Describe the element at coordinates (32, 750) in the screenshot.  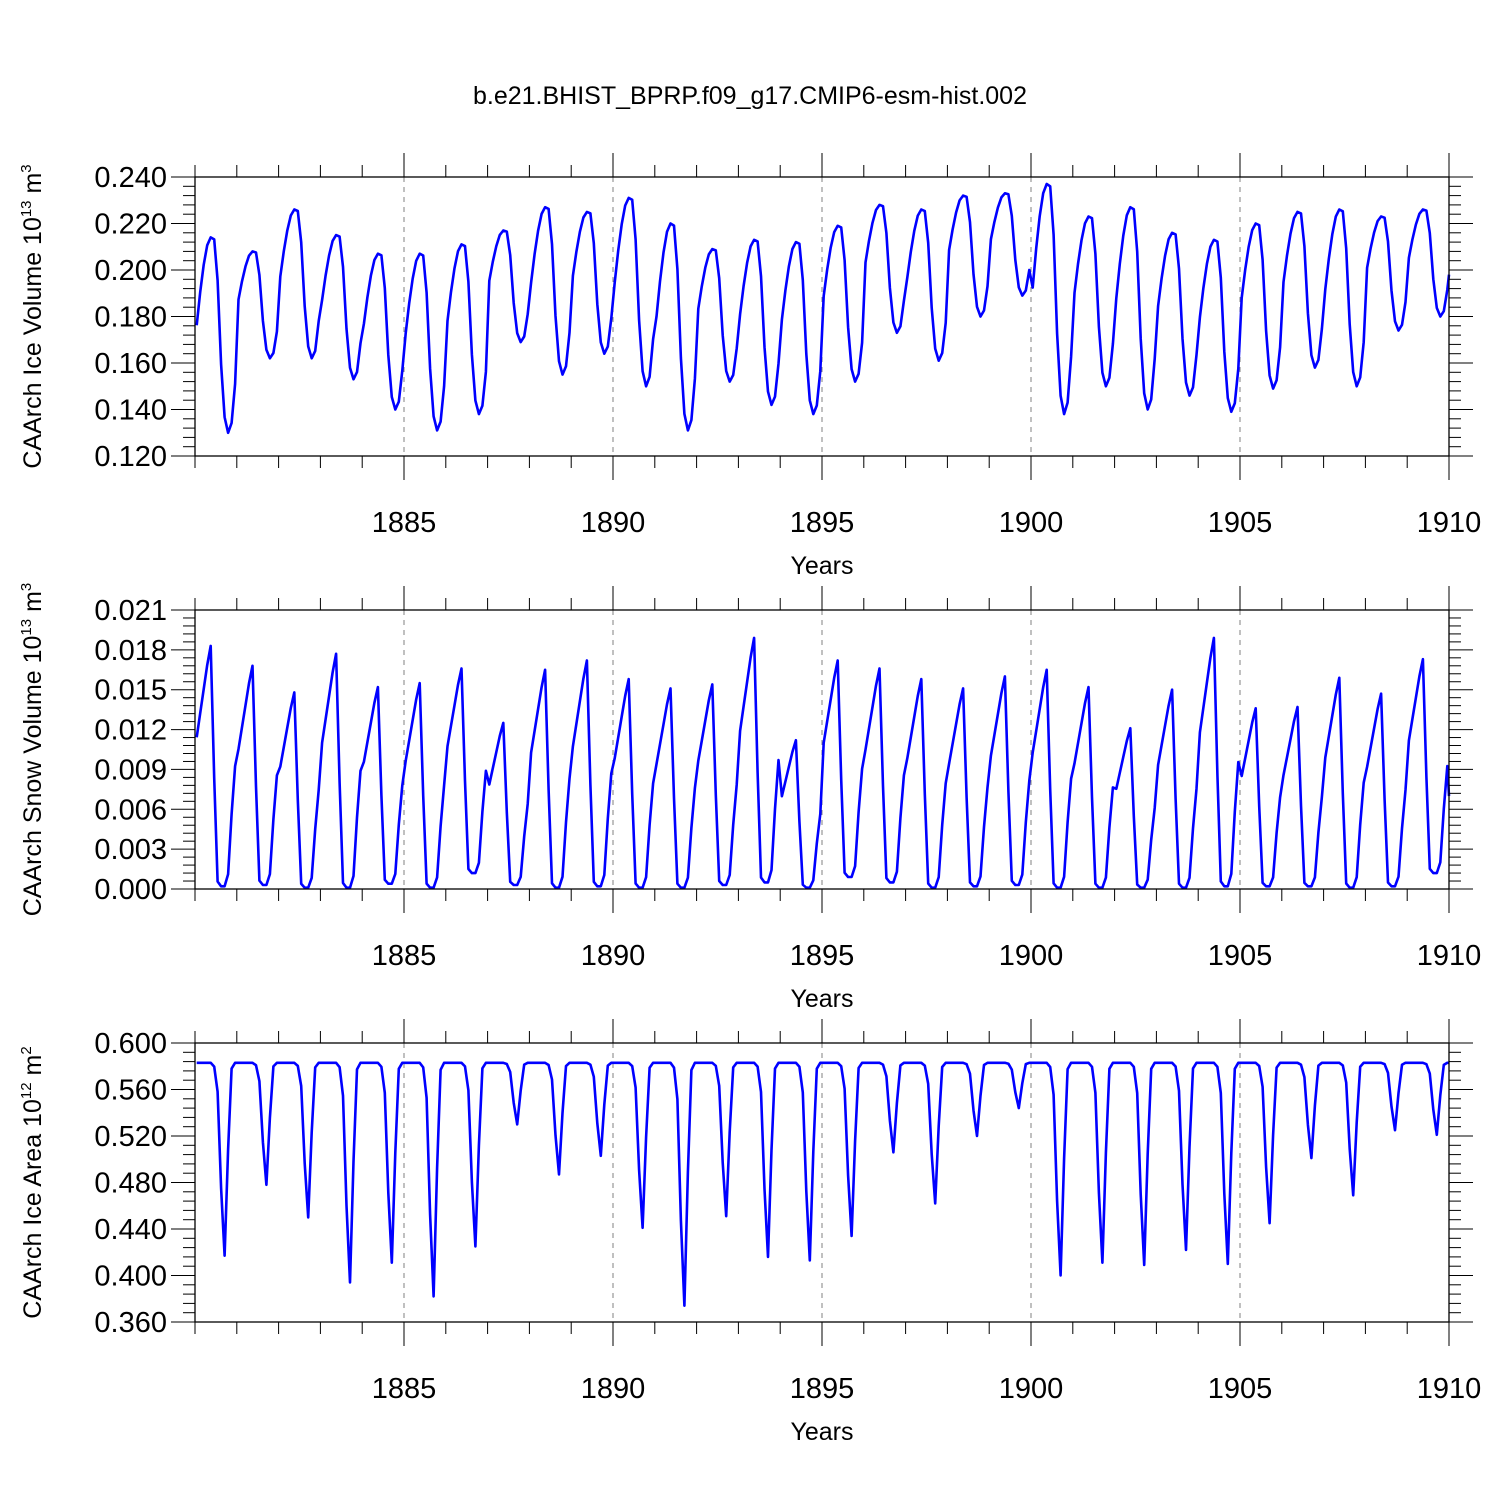
I see `y-axis-label: CAArch Snow Volume 1013 m3` at that location.